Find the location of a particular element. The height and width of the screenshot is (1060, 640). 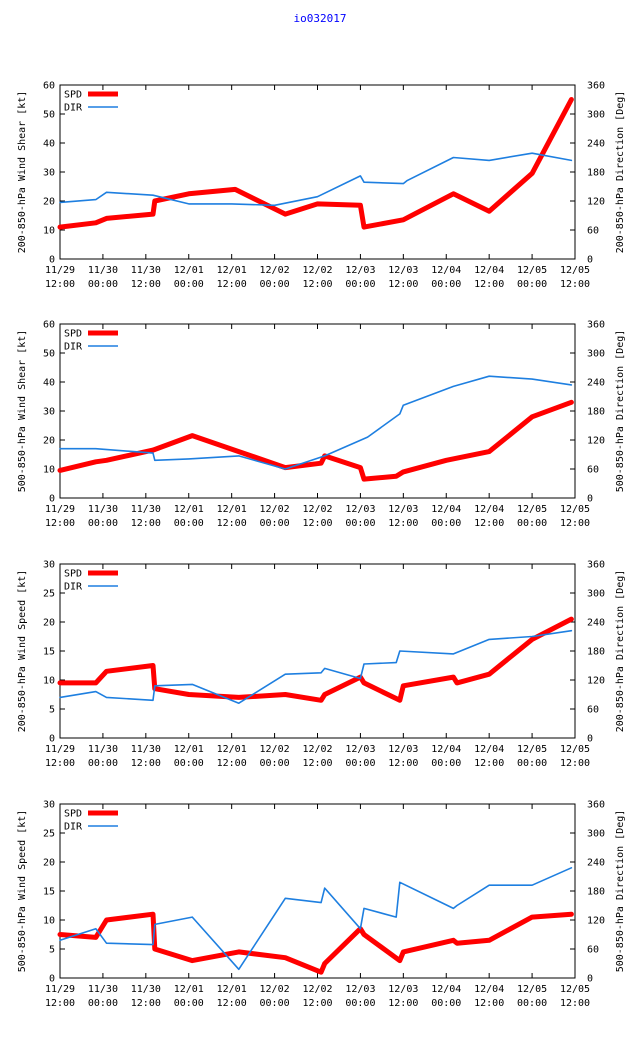

y-axis-label: 200-850-hPa Wind Shear [kt] is located at coordinates (22, 172).